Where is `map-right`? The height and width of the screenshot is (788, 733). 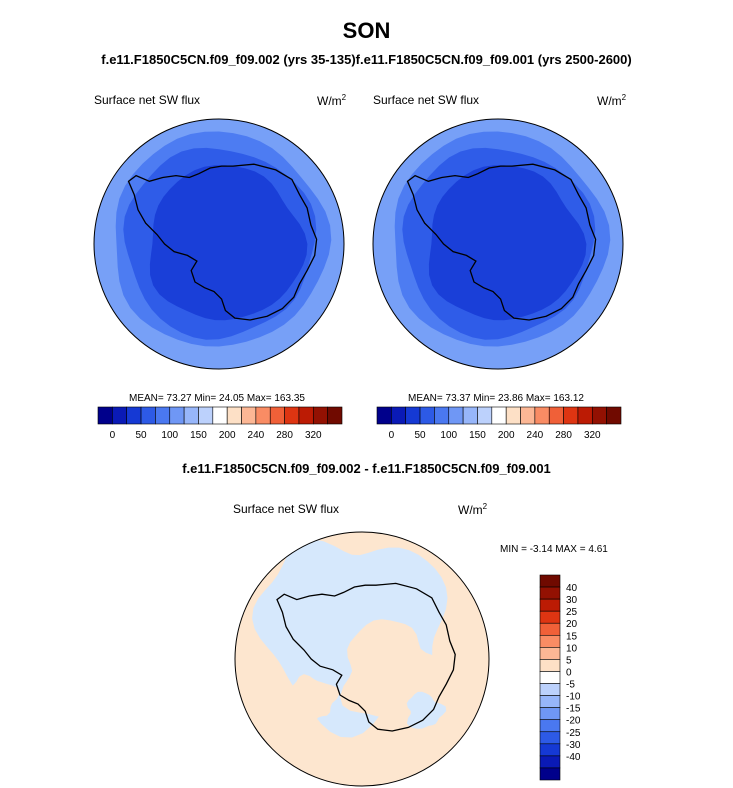 map-right is located at coordinates (498, 244).